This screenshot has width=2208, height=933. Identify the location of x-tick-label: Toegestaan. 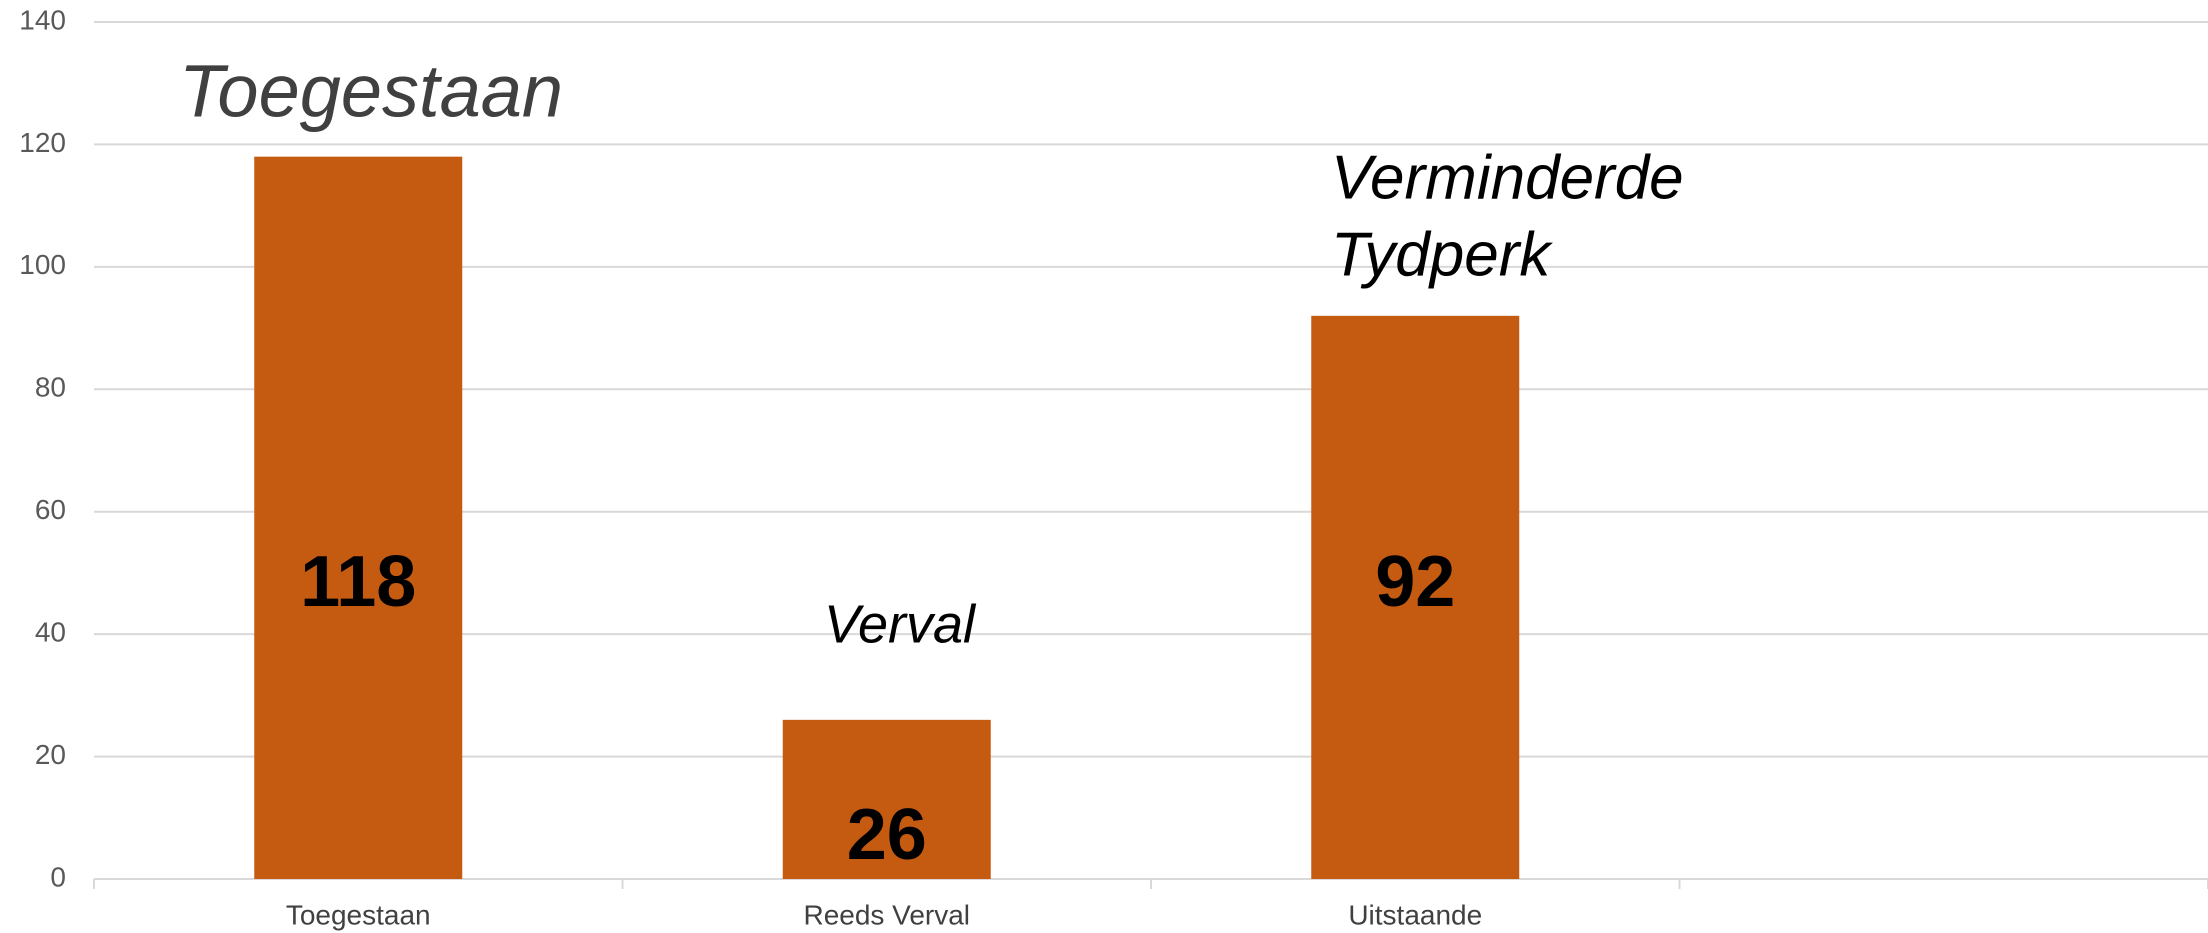
(358, 914).